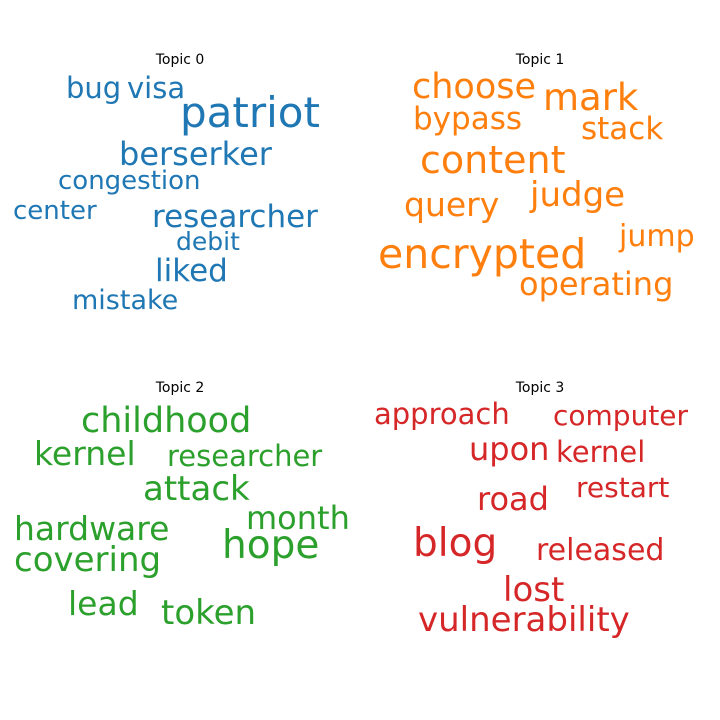 The height and width of the screenshot is (720, 720). I want to click on topic-3-word: upon, so click(509, 449).